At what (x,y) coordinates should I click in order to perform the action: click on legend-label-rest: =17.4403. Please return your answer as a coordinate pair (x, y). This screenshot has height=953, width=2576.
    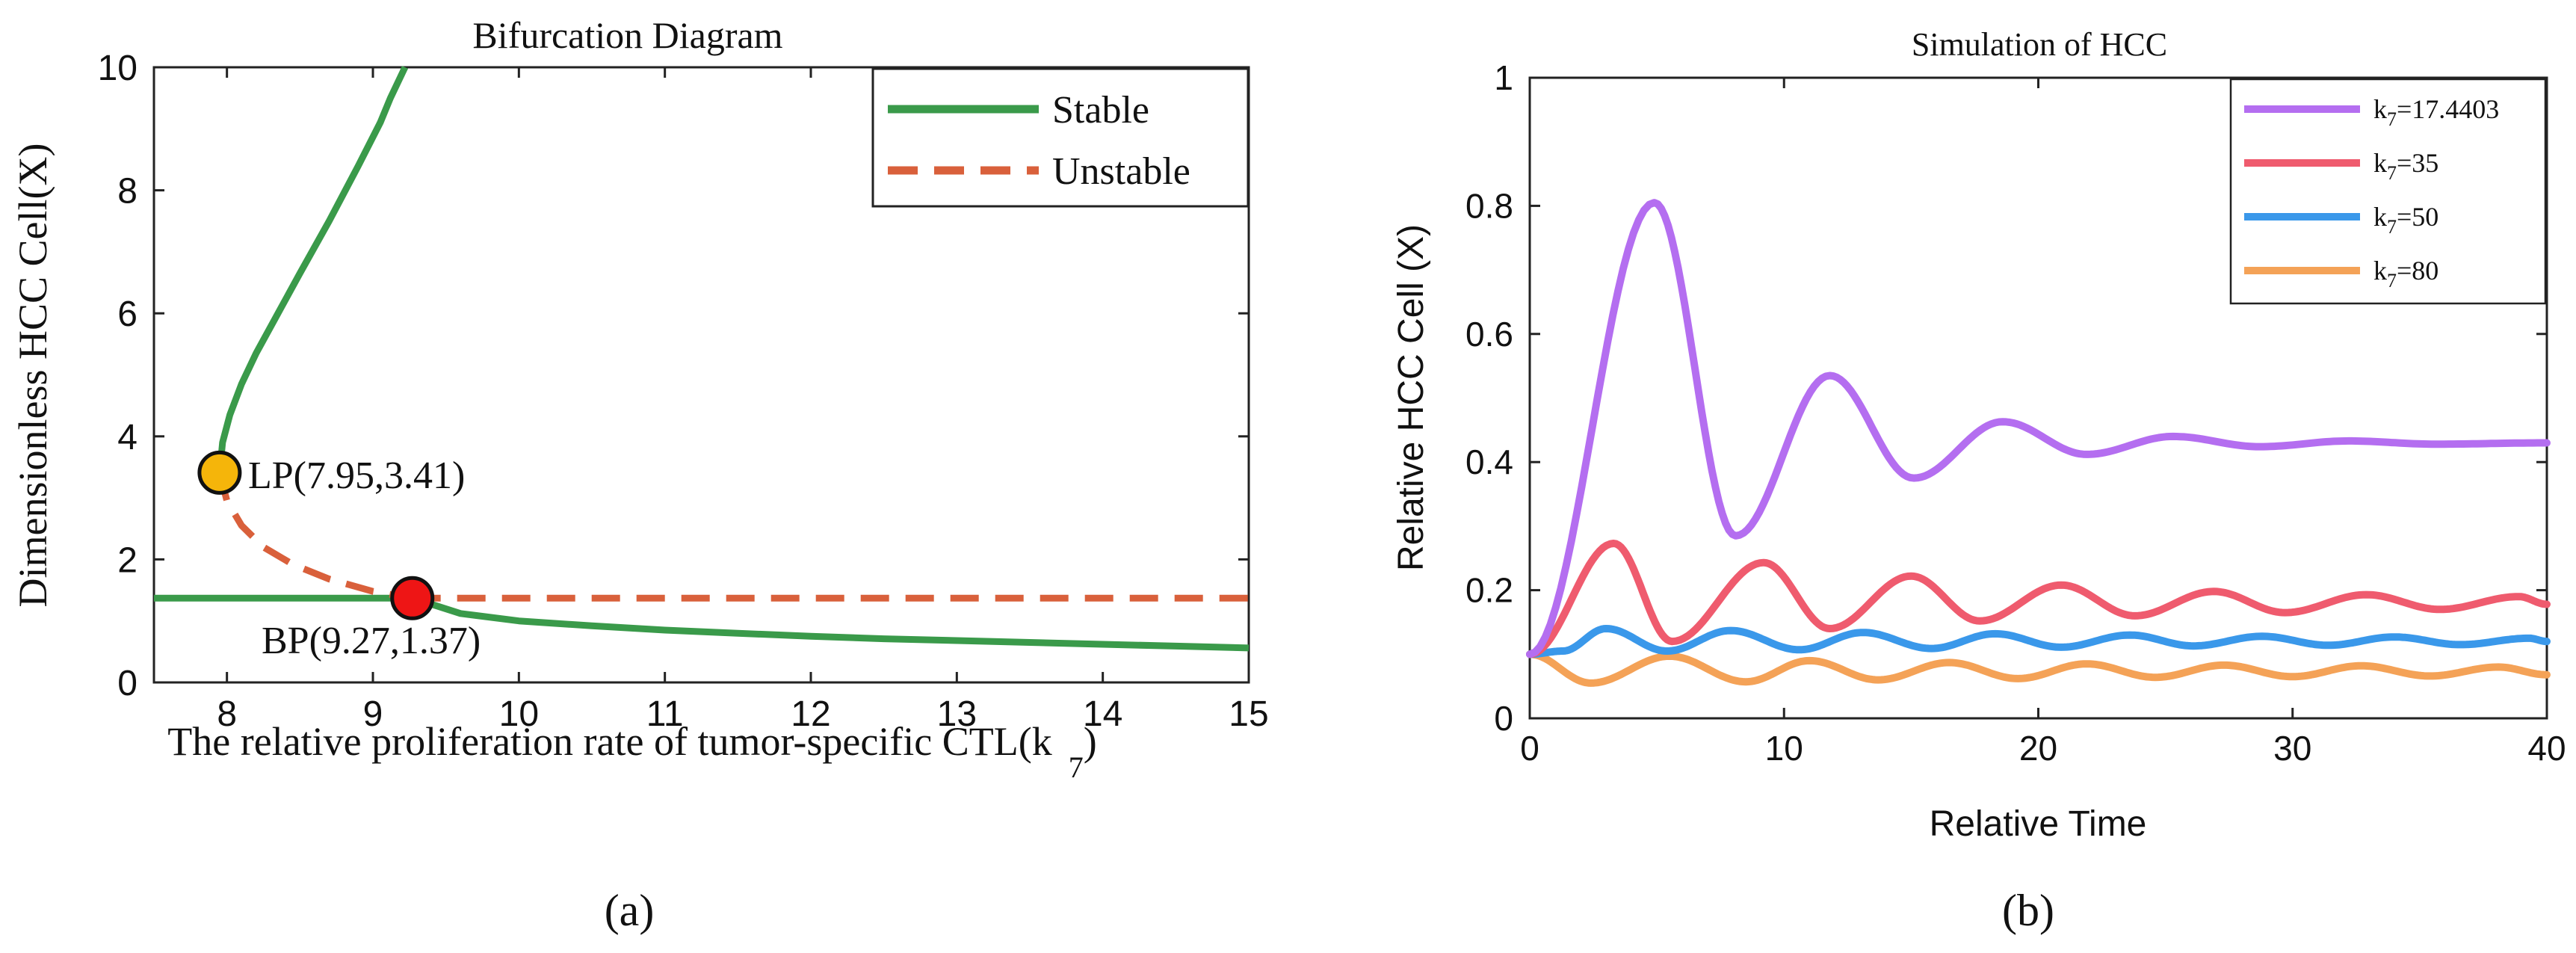
    Looking at the image, I should click on (2448, 109).